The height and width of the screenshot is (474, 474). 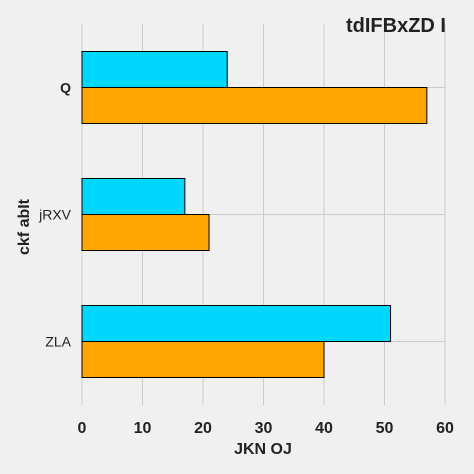 What do you see at coordinates (445, 428) in the screenshot?
I see `x-tick-label: 60` at bounding box center [445, 428].